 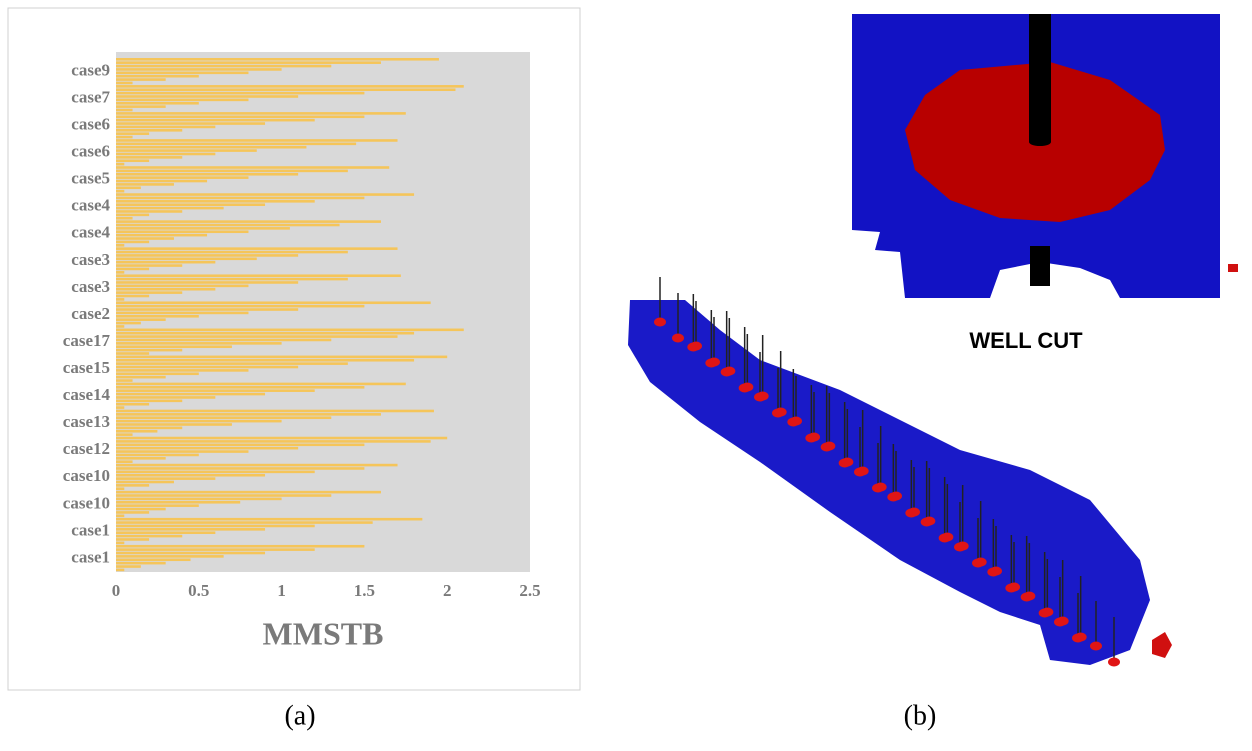 I want to click on y-tick-label: case12, so click(x=86, y=448).